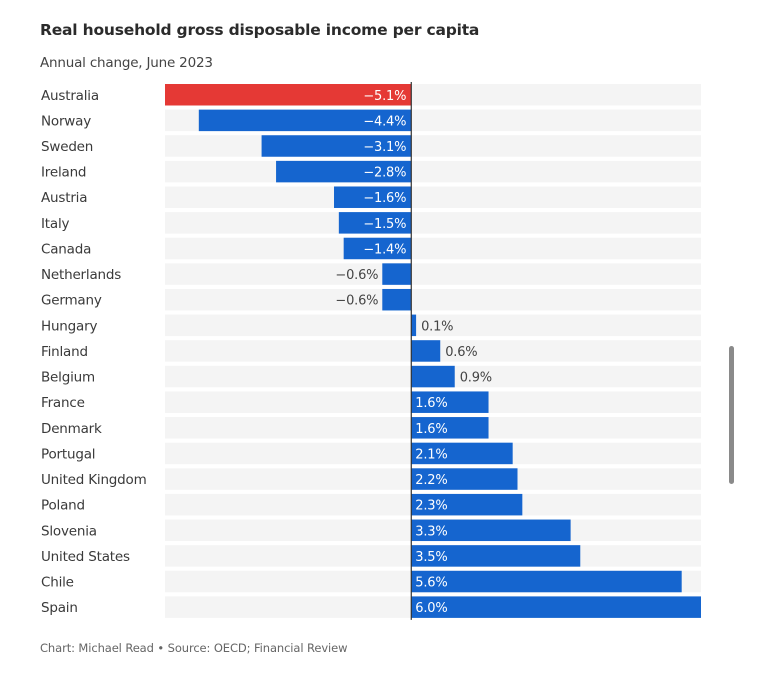 The image size is (760, 686). I want to click on bar-denmark, so click(450, 428).